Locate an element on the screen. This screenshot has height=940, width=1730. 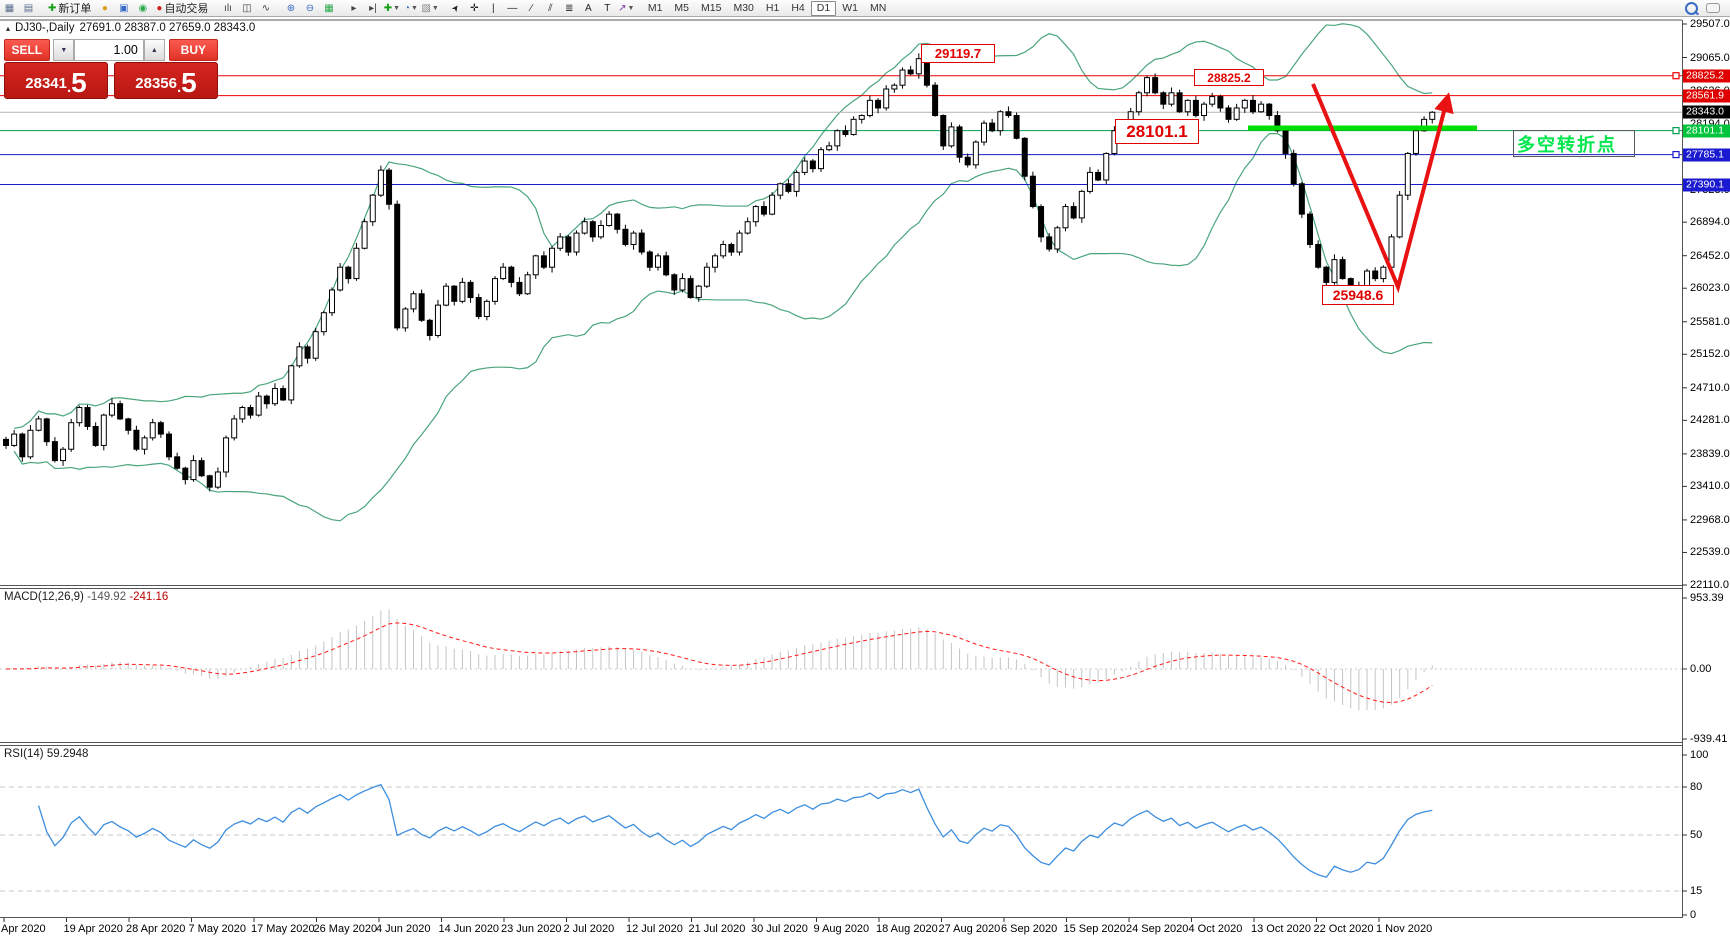
toolbar-right is located at coordinates (1707, 8).